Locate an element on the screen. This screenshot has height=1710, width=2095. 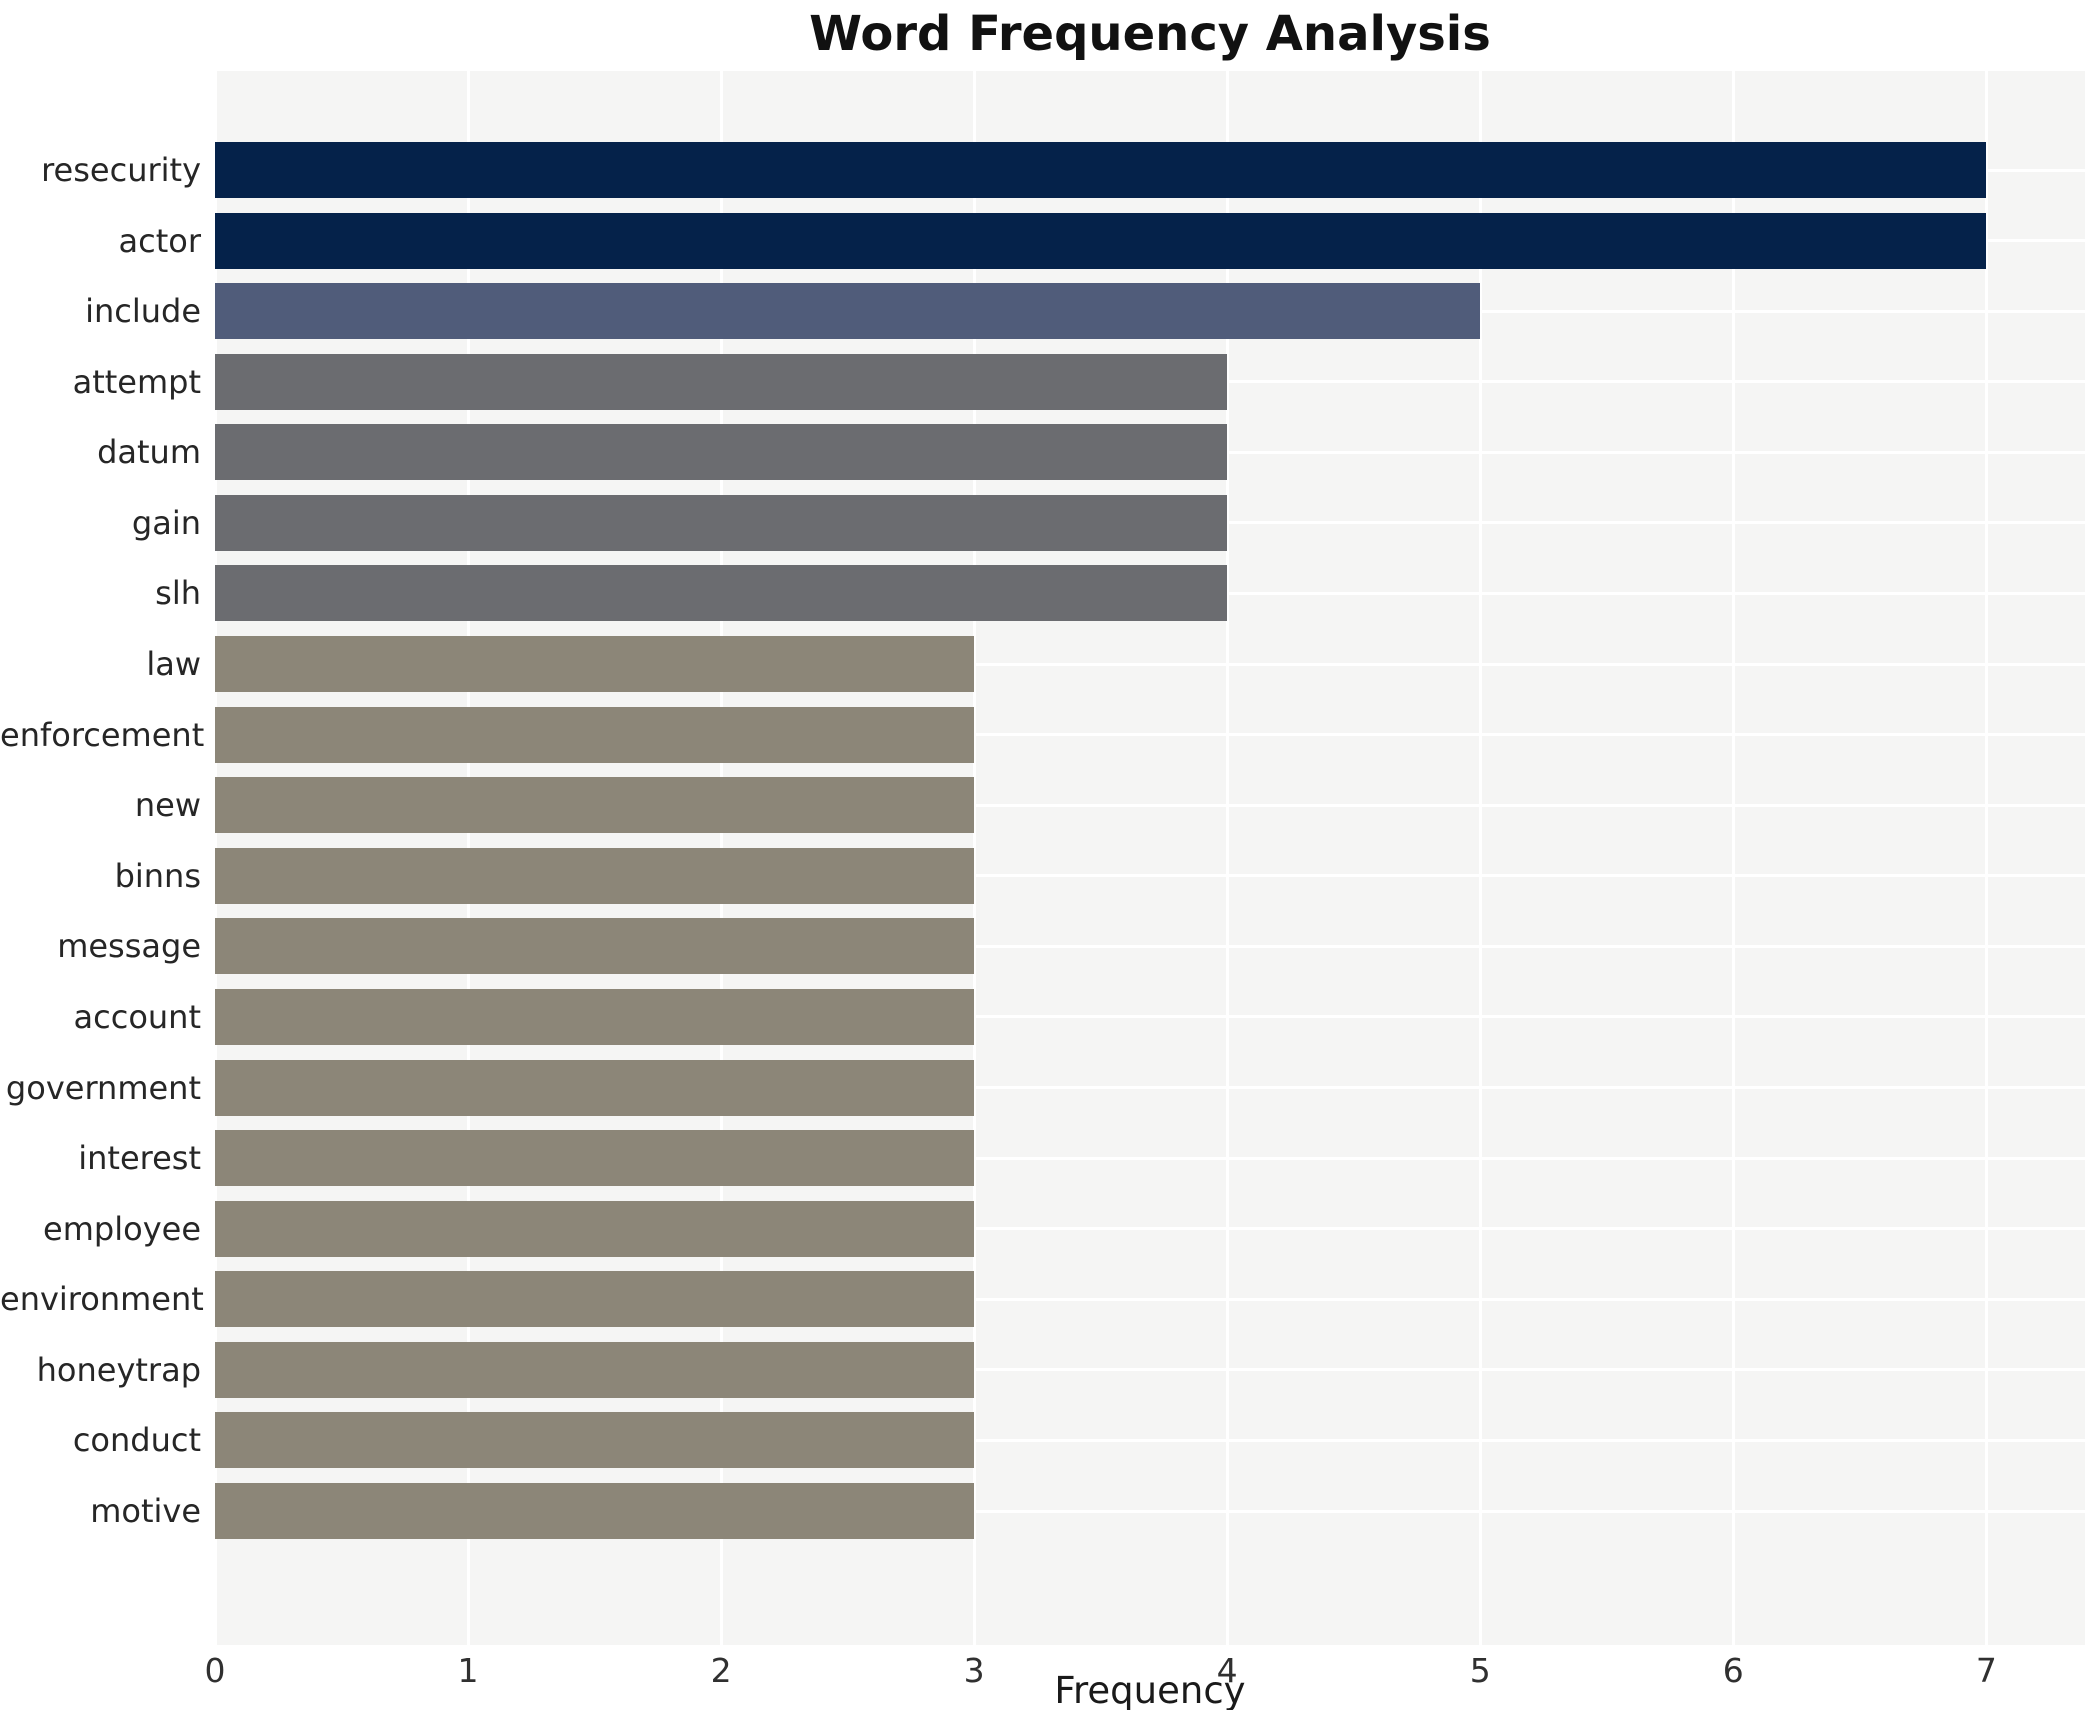
x-tick-label: 2 is located at coordinates (721, 1670).